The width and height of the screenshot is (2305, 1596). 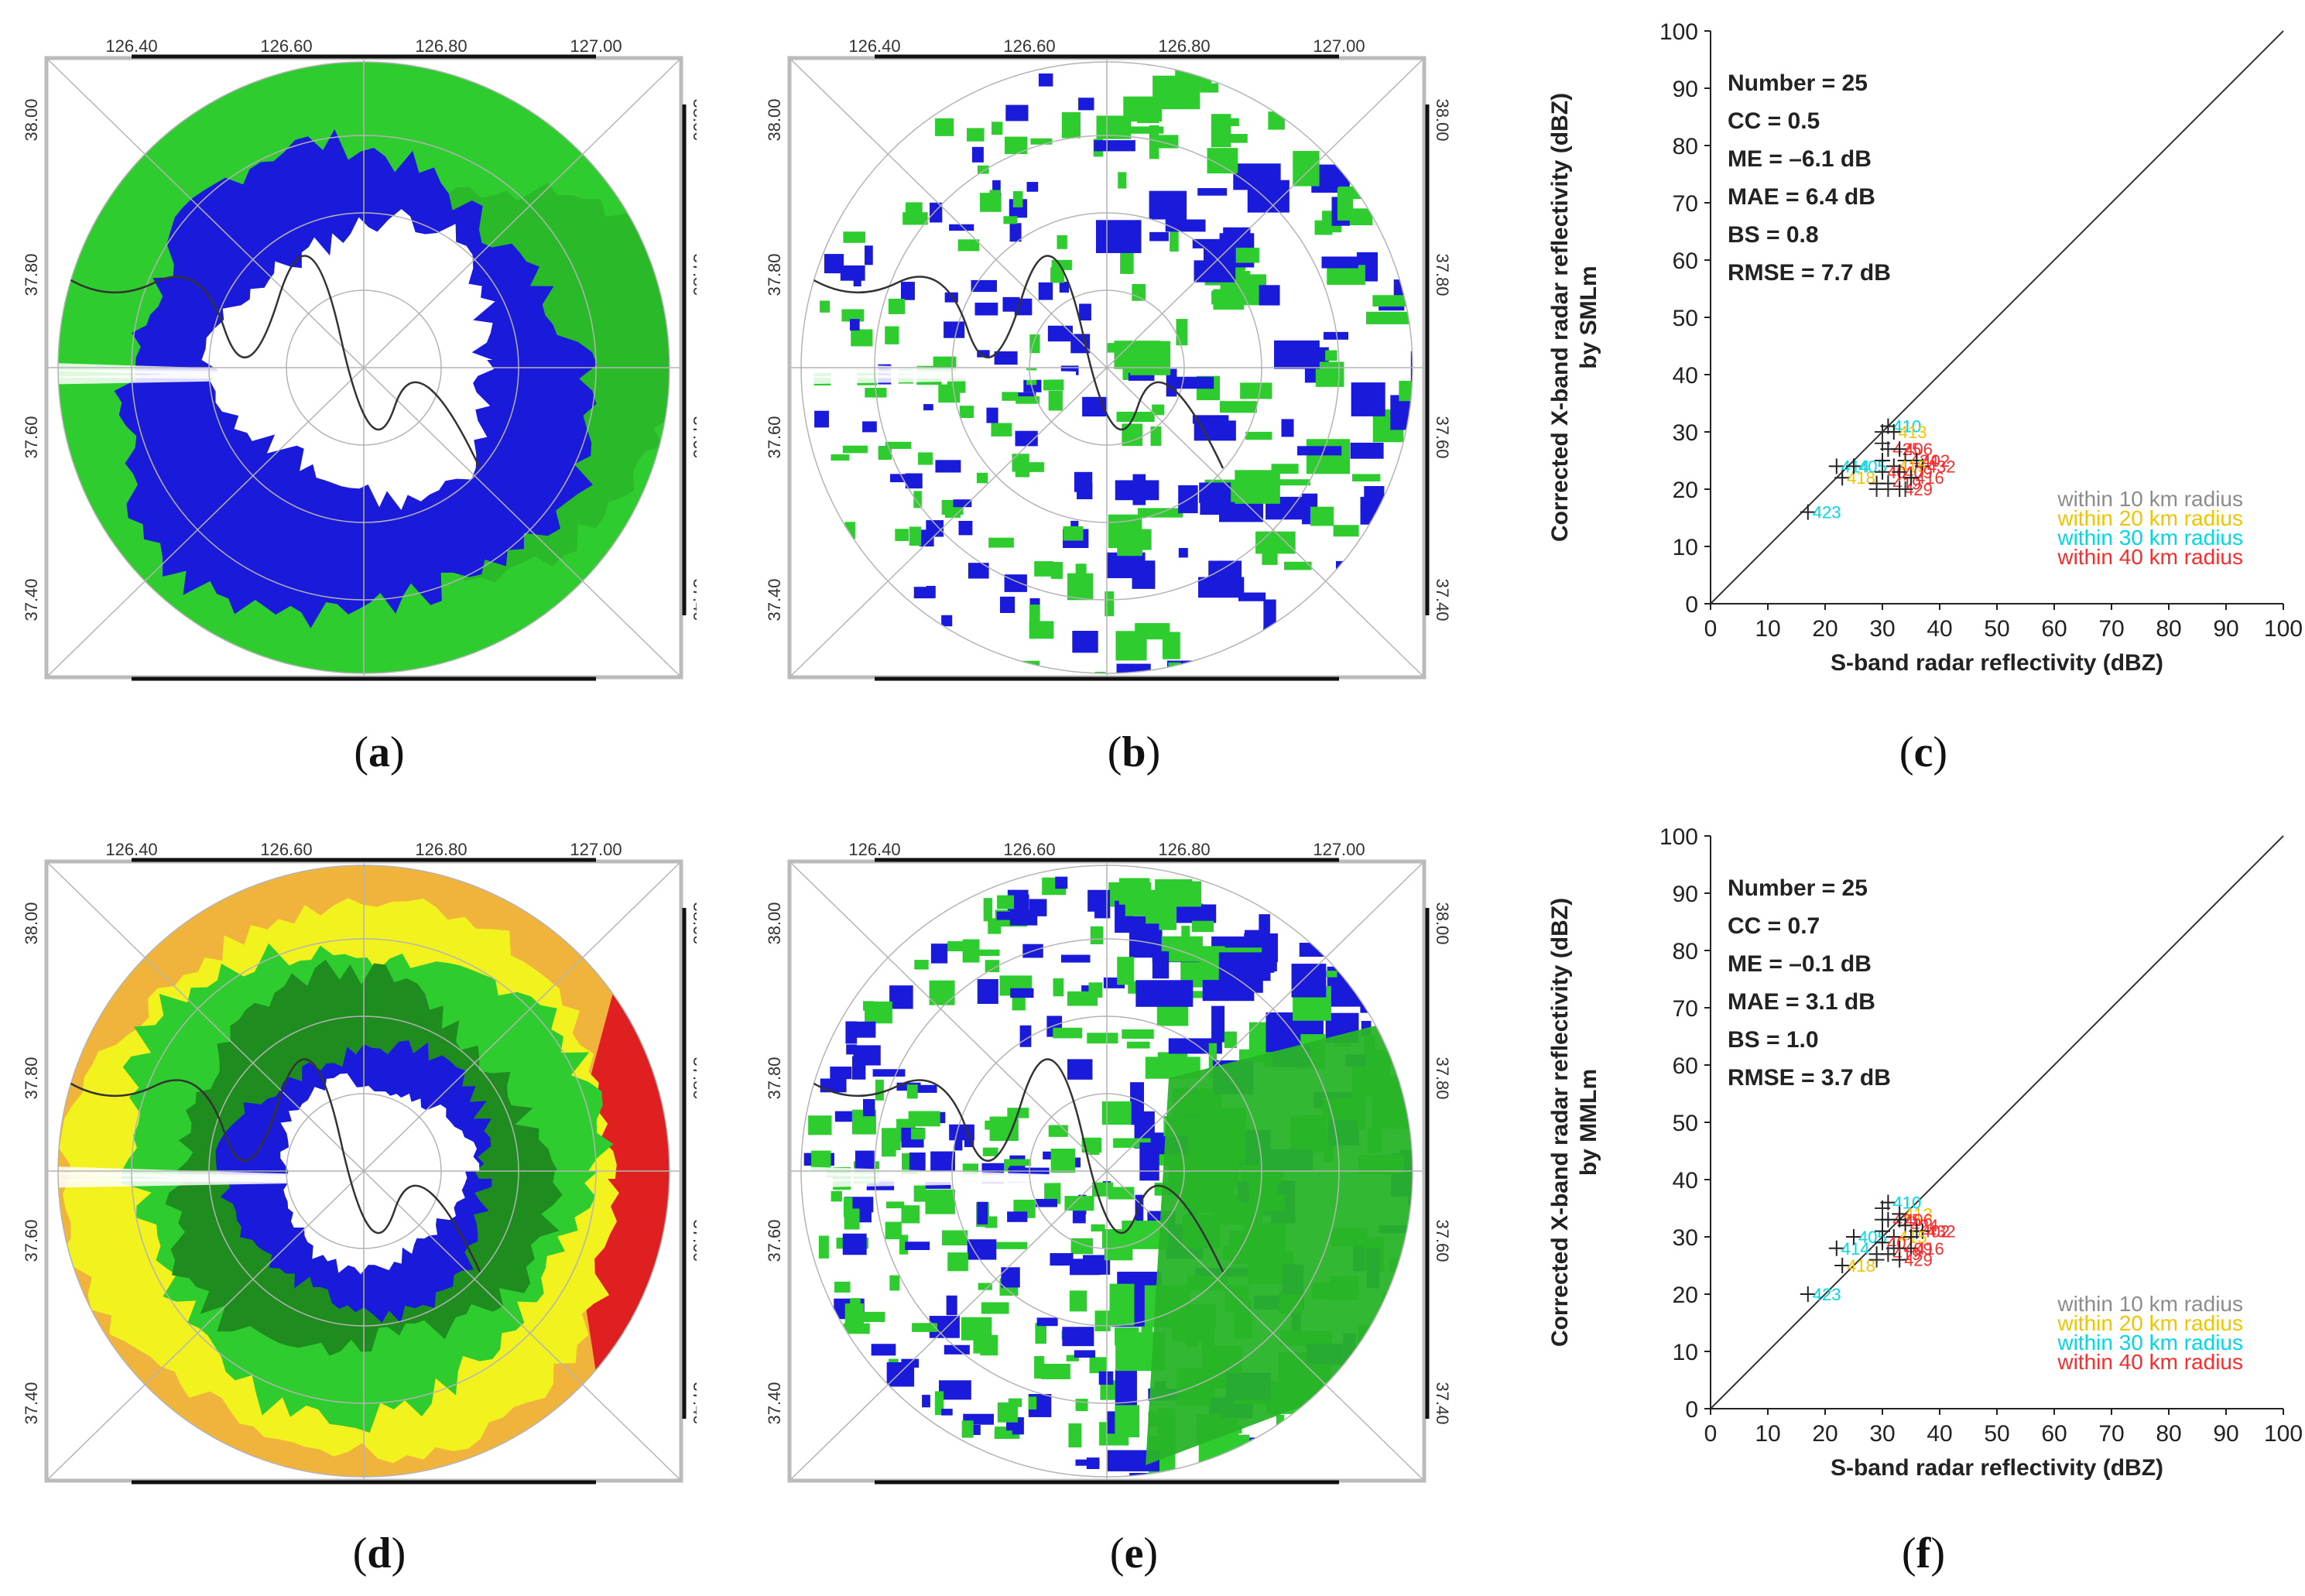 What do you see at coordinates (379, 1553) in the screenshot?
I see `caption-d: (d)` at bounding box center [379, 1553].